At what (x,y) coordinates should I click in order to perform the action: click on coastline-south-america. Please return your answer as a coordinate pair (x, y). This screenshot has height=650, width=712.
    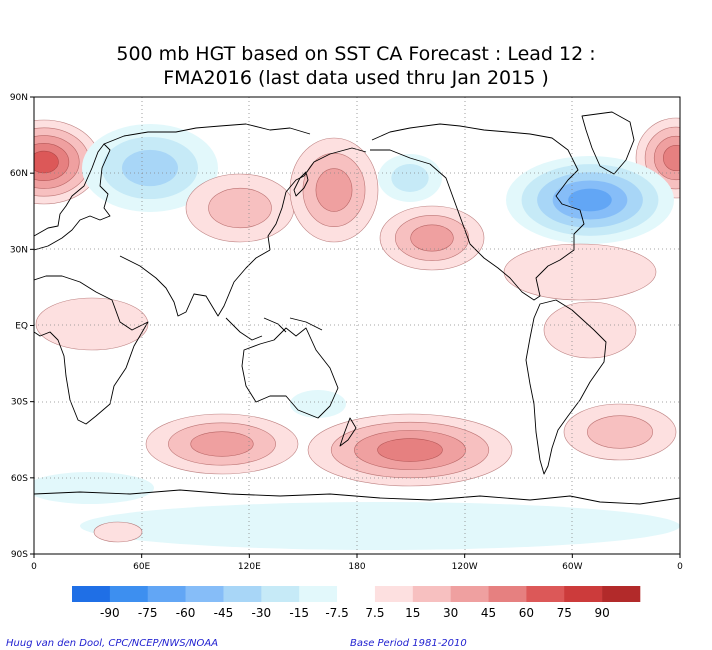
    Looking at the image, I should click on (566, 387).